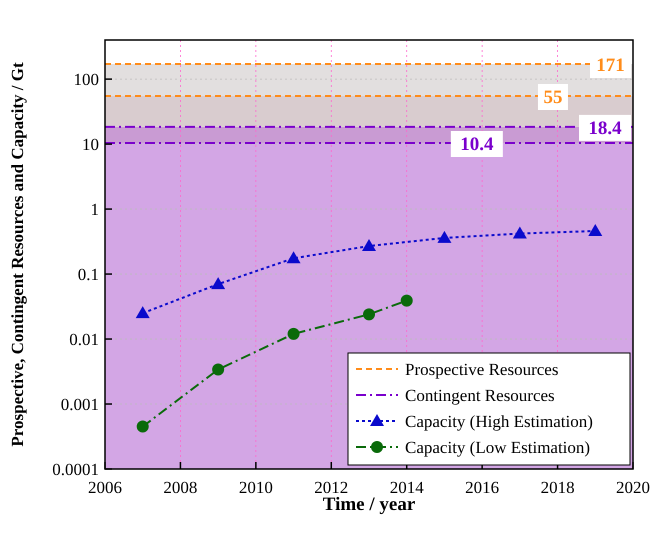  I want to click on y-tick-label: 10, so click(90, 144).